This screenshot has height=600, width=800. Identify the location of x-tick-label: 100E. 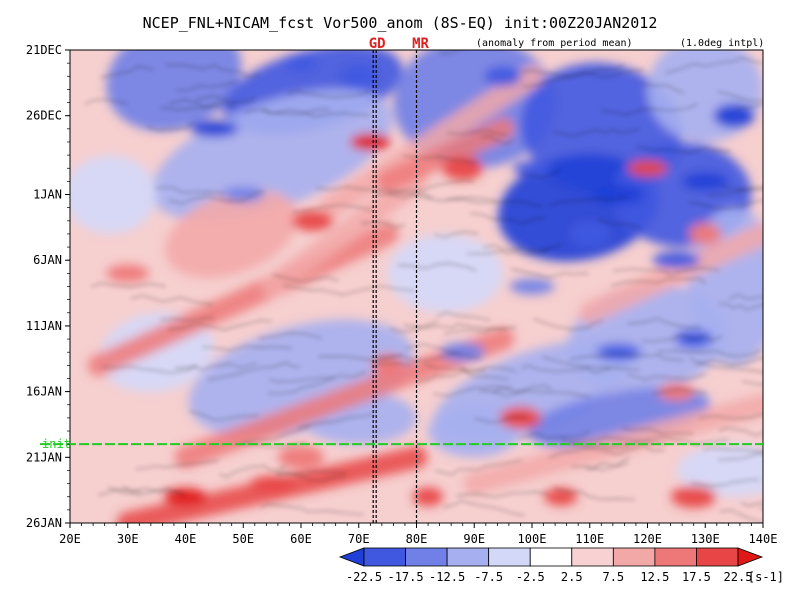
(532, 539).